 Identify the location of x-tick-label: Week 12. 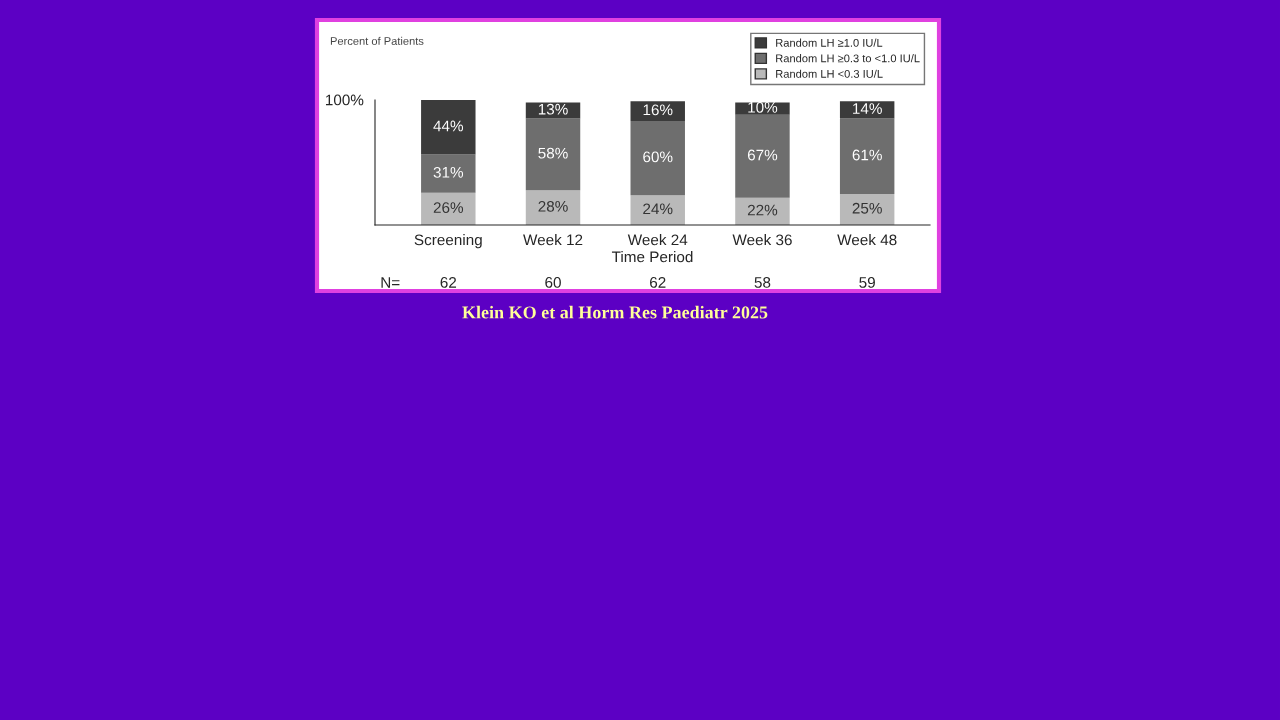
(553, 240).